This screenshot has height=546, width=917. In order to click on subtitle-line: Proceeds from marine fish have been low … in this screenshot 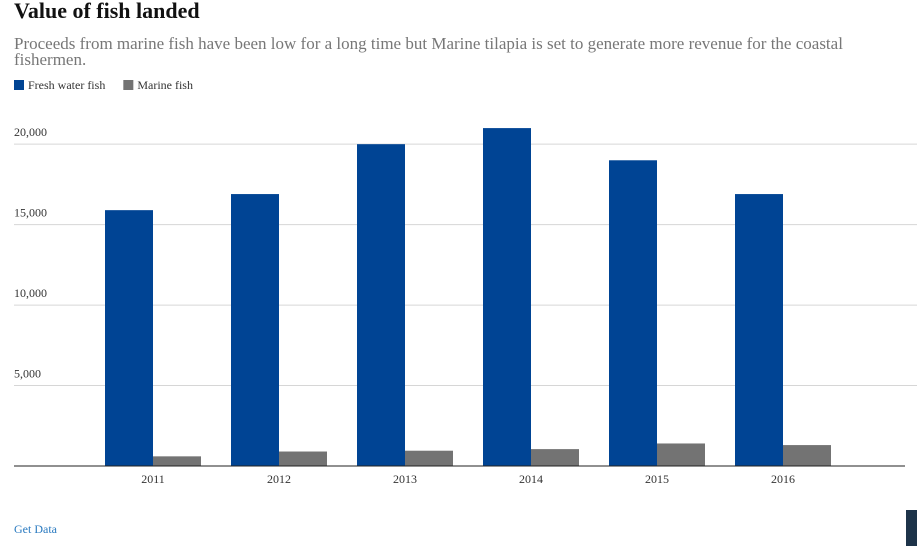, I will do `click(428, 43)`.